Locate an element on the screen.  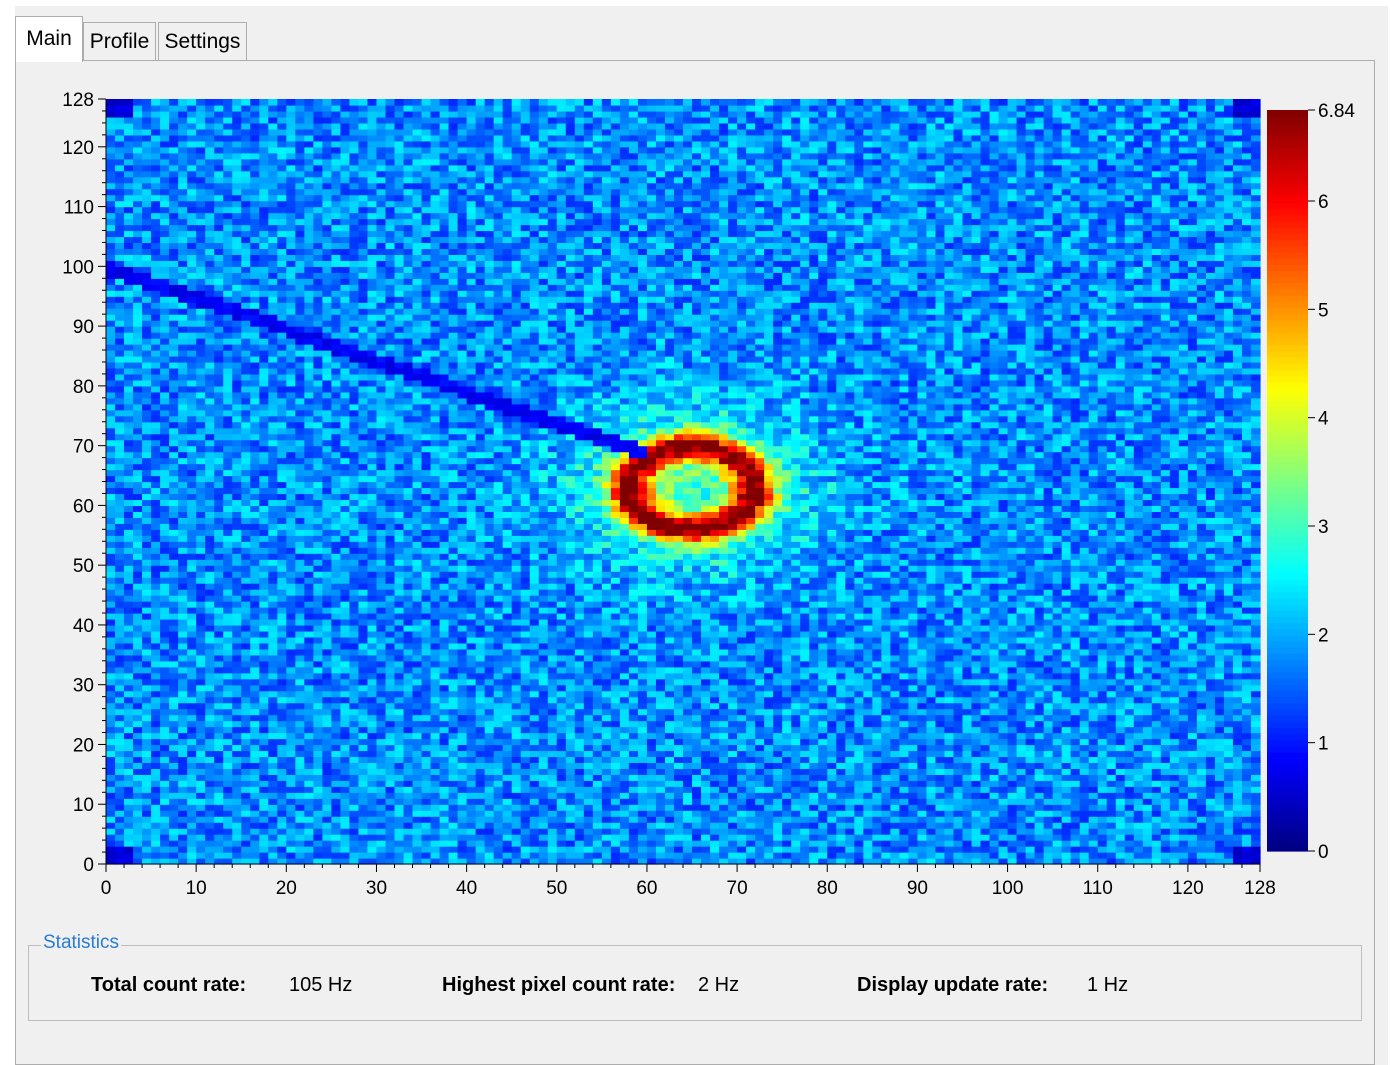
tab-profile: Profile is located at coordinates (119, 41).